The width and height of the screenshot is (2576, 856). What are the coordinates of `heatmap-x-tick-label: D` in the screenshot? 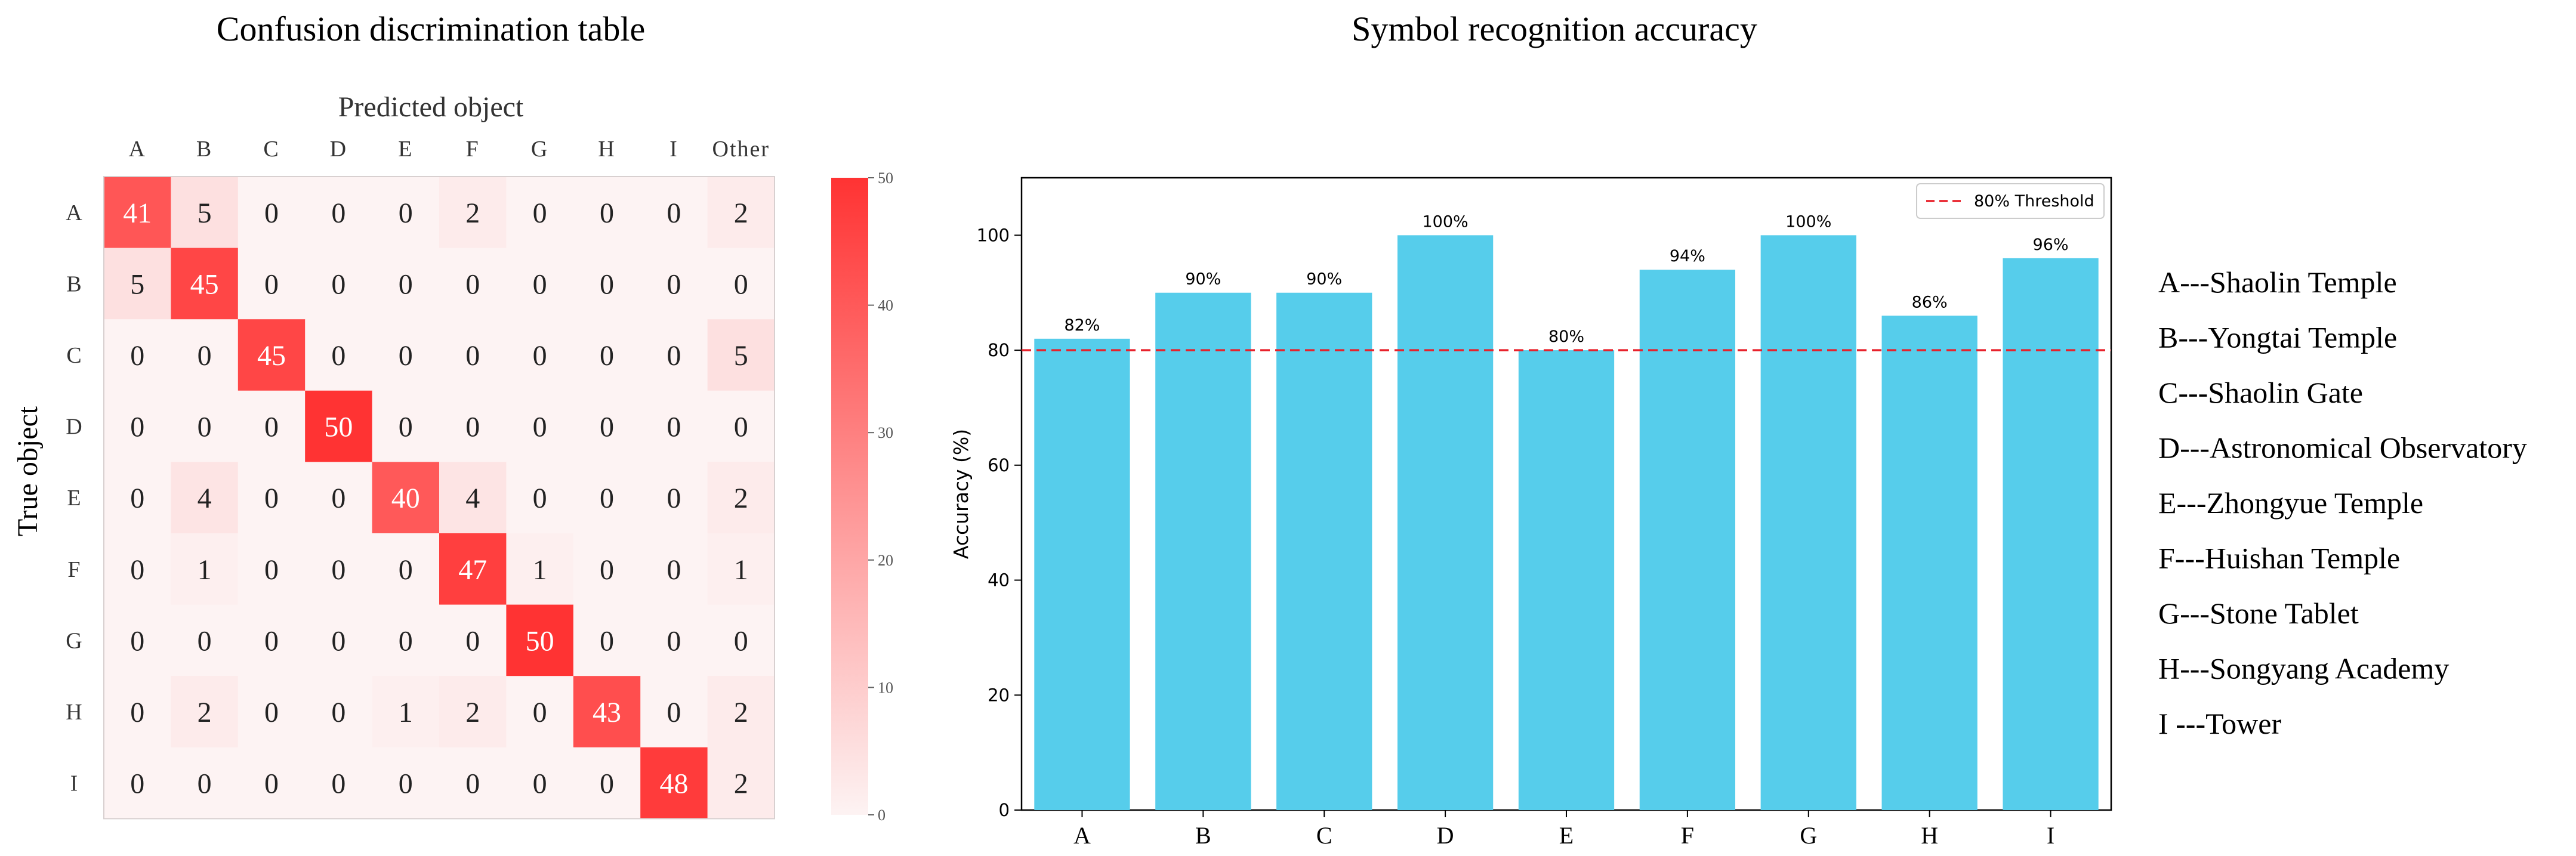 It's located at (338, 149).